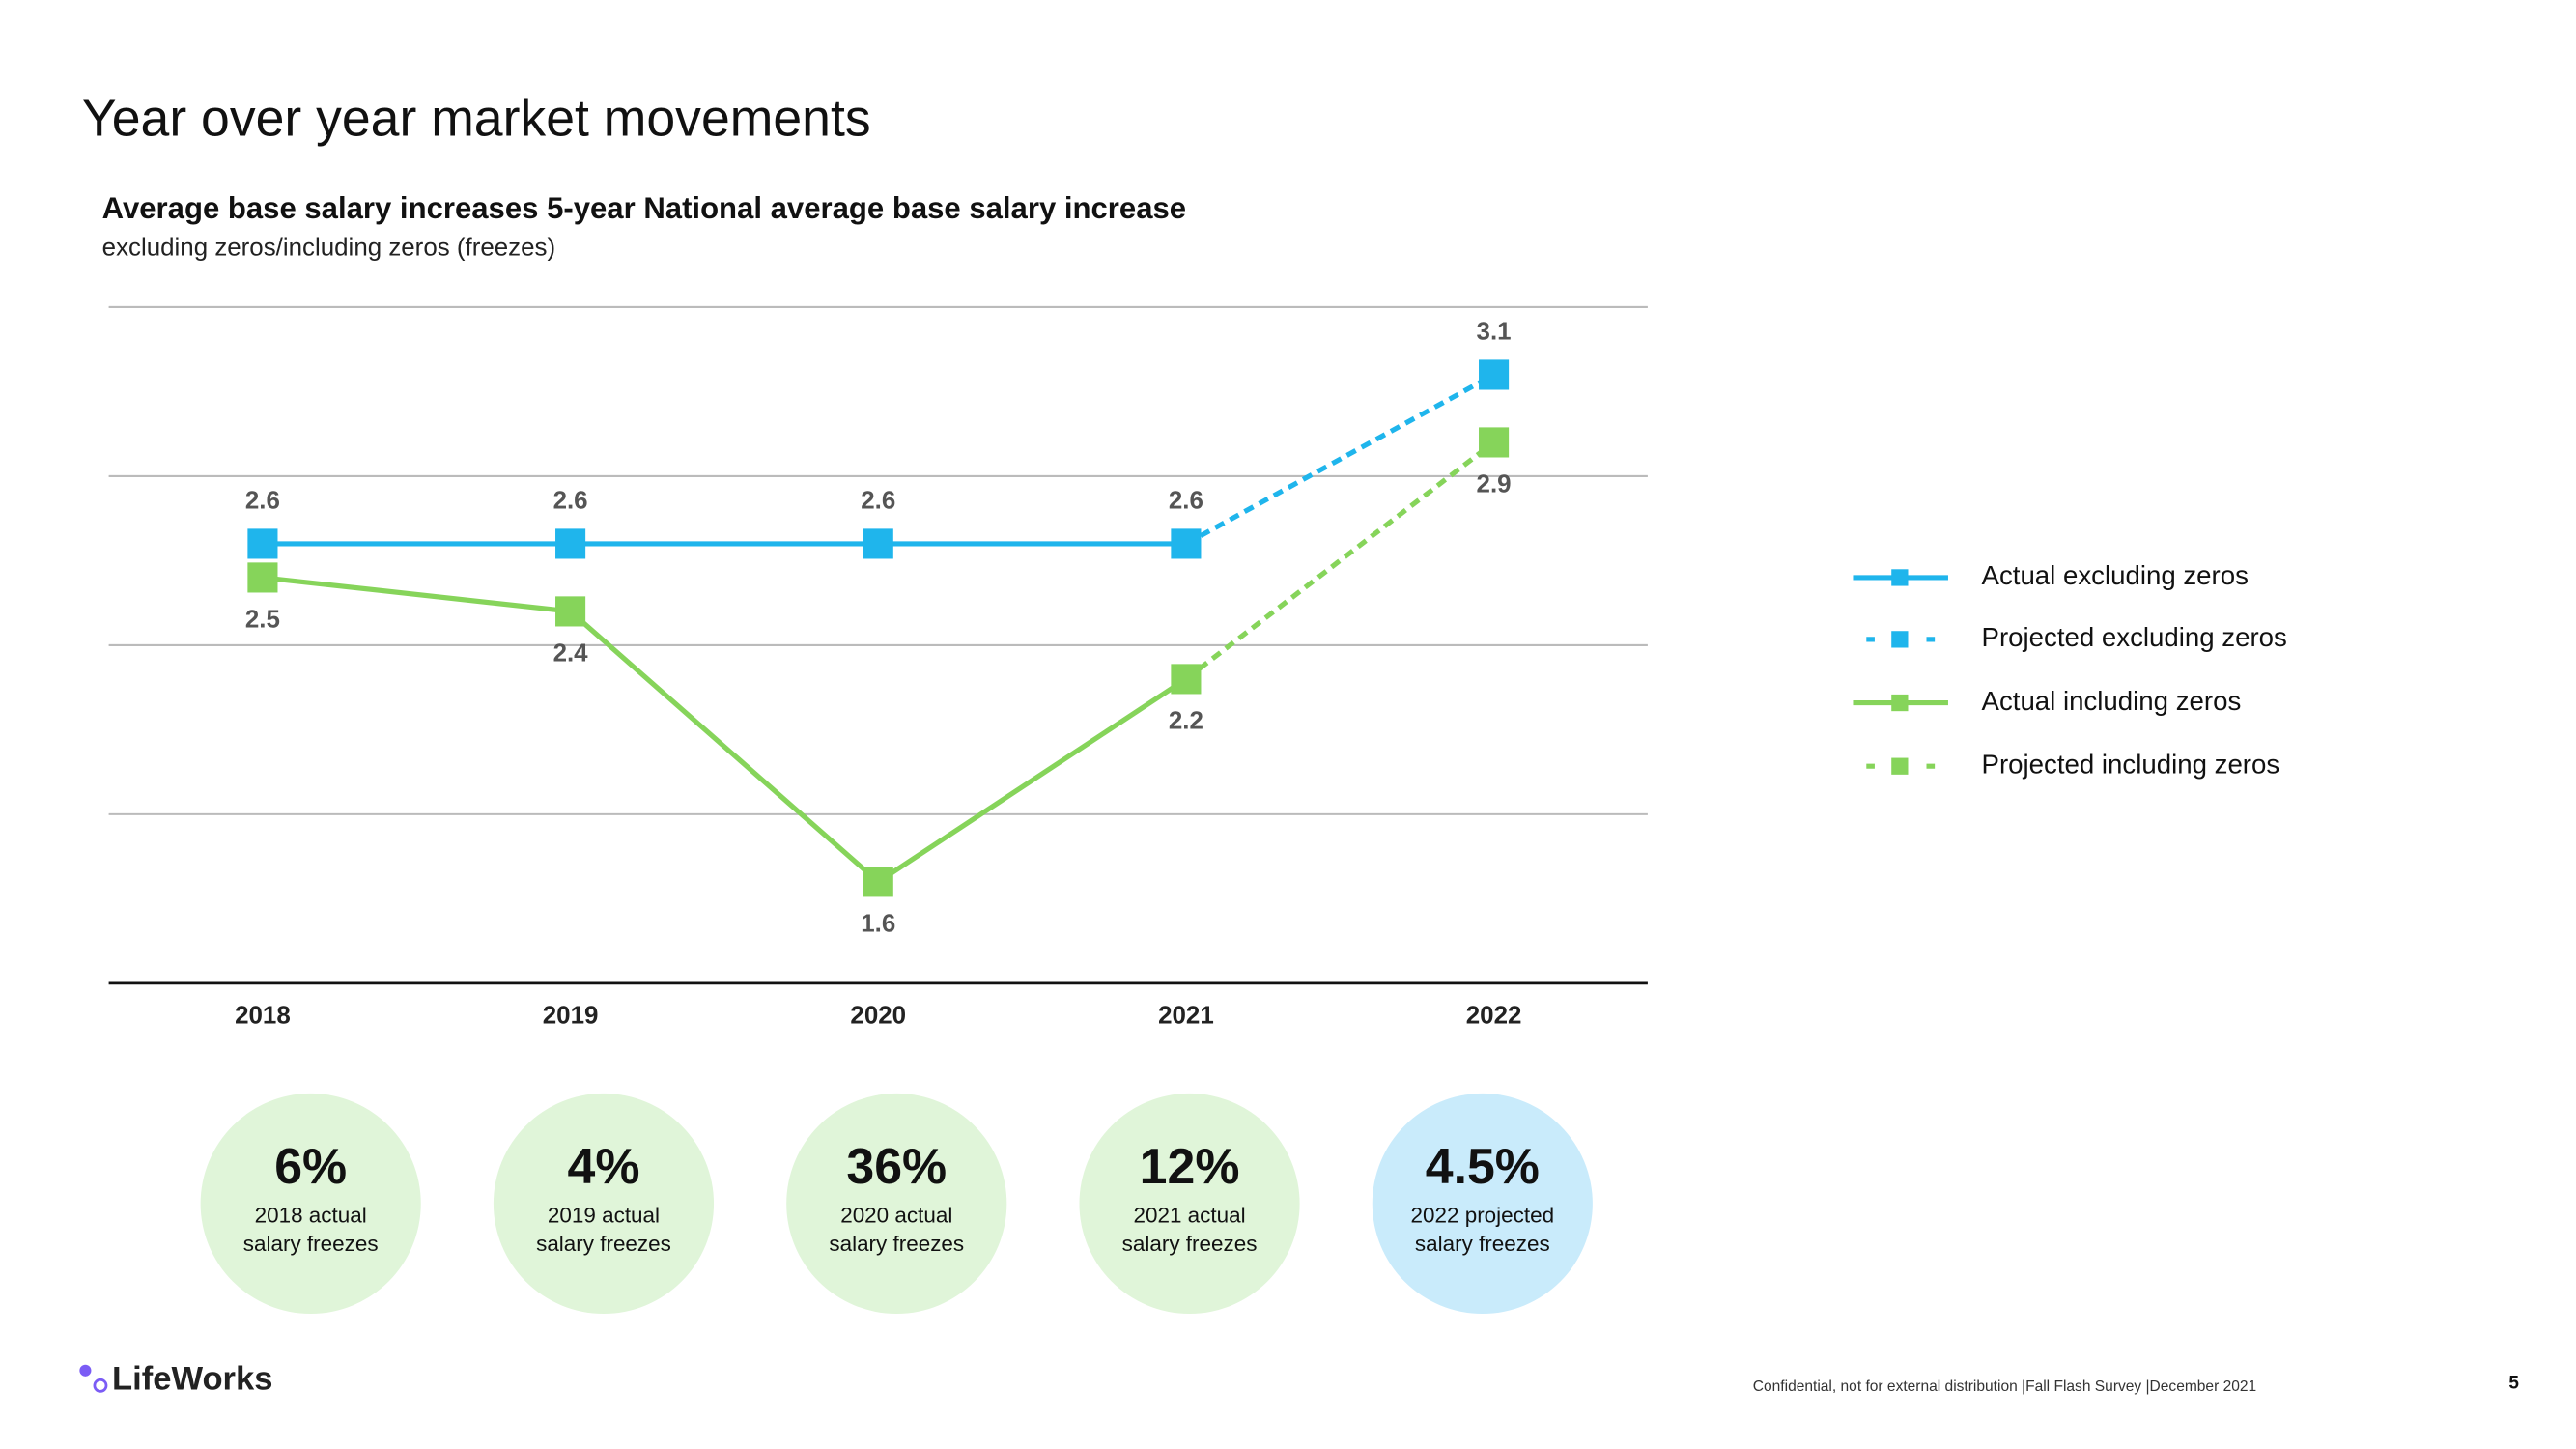 The height and width of the screenshot is (1449, 2576). What do you see at coordinates (192, 1378) in the screenshot?
I see `logo: LifeWorks` at bounding box center [192, 1378].